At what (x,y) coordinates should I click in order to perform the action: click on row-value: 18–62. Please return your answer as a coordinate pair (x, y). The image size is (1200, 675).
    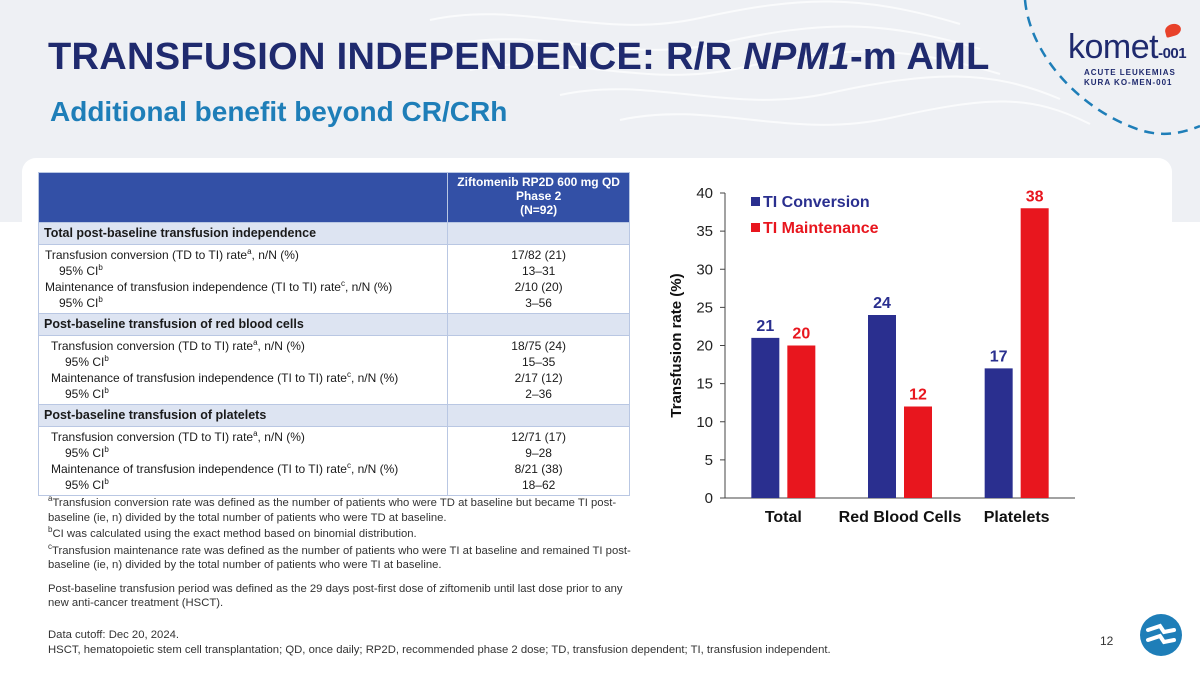
    Looking at the image, I should click on (538, 485).